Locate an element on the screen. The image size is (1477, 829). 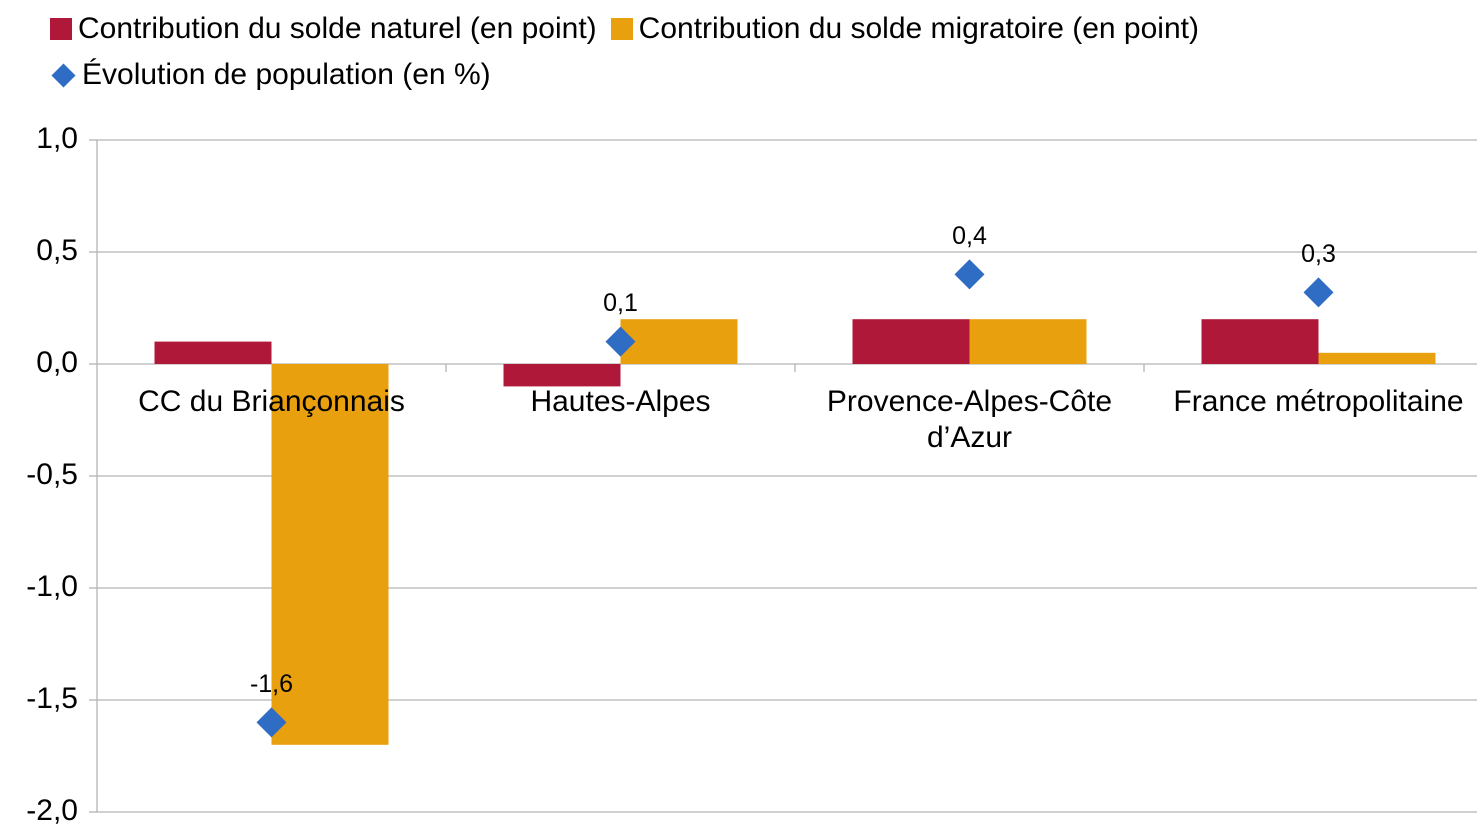
y-tick-label: 0,0 is located at coordinates (57, 362).